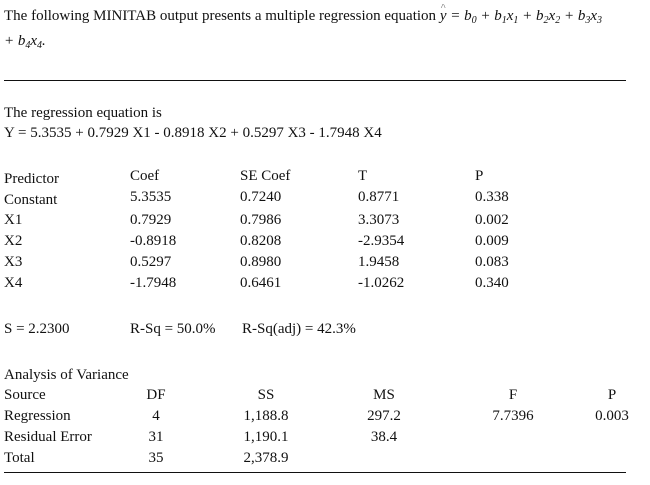 Image resolution: width=650 pixels, height=485 pixels. What do you see at coordinates (156, 437) in the screenshot?
I see `cell: 31` at bounding box center [156, 437].